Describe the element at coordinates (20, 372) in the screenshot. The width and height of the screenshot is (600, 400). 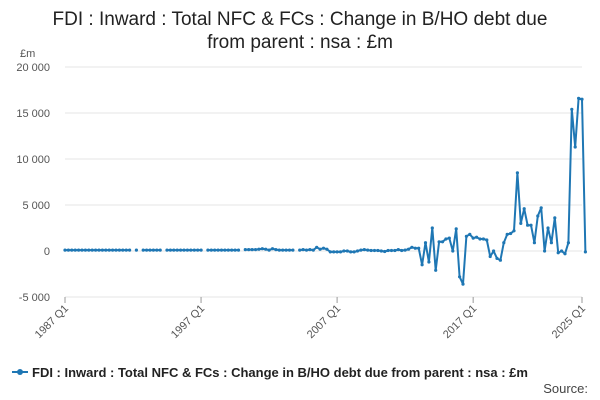
I see `legend-marker` at that location.